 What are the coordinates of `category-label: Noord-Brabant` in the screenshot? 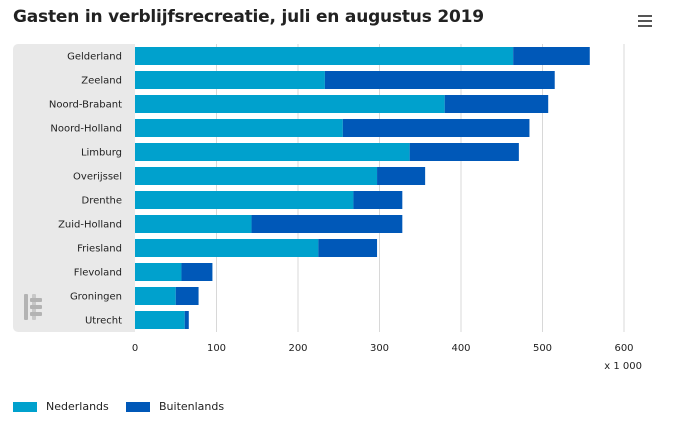 It's located at (85, 105).